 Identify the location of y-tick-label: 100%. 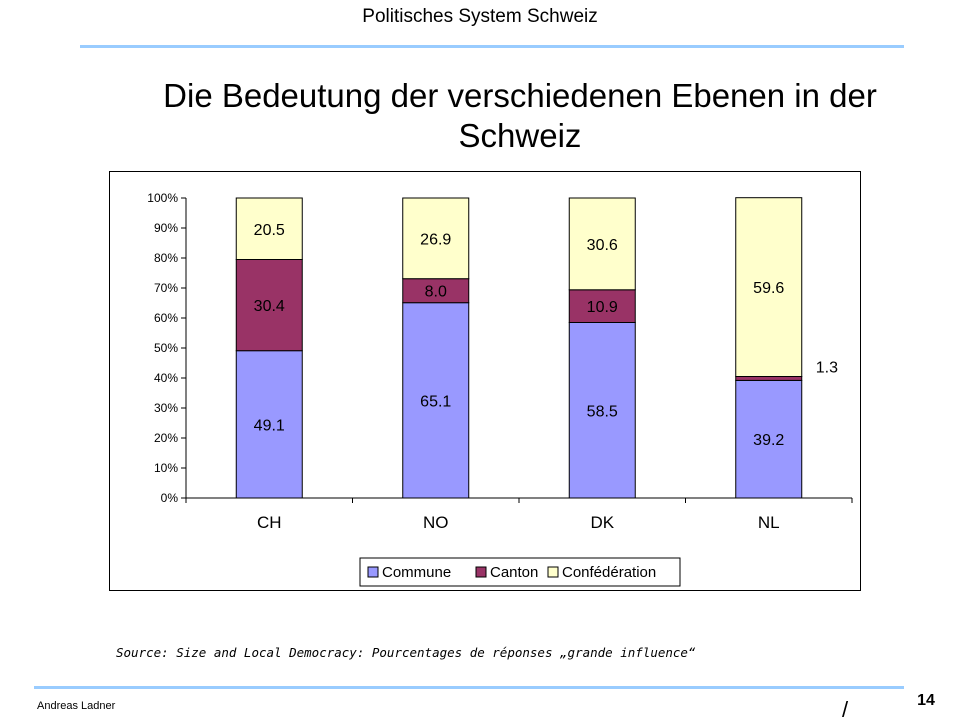
(162, 198).